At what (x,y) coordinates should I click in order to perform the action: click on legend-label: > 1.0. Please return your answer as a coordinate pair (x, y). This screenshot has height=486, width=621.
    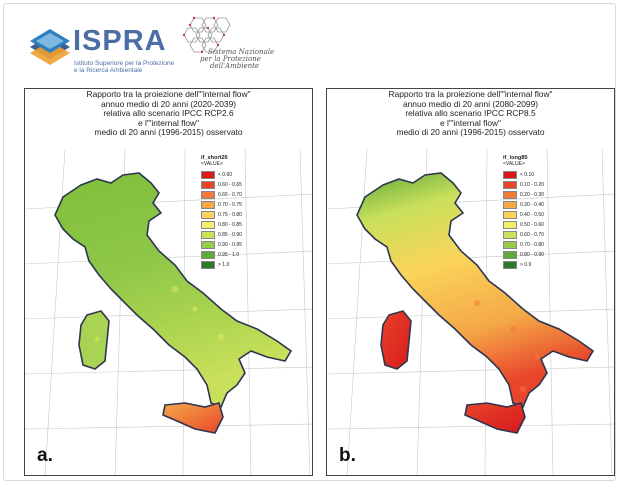
    Looking at the image, I should click on (224, 265).